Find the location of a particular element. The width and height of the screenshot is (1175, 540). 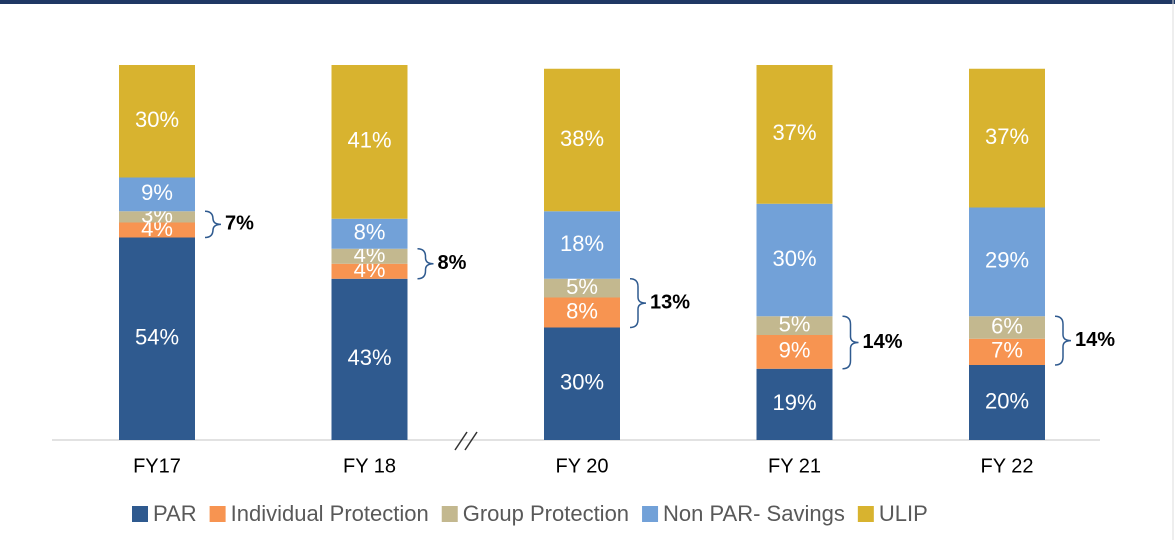

x-tick-label: FY 22 is located at coordinates (1007, 466).